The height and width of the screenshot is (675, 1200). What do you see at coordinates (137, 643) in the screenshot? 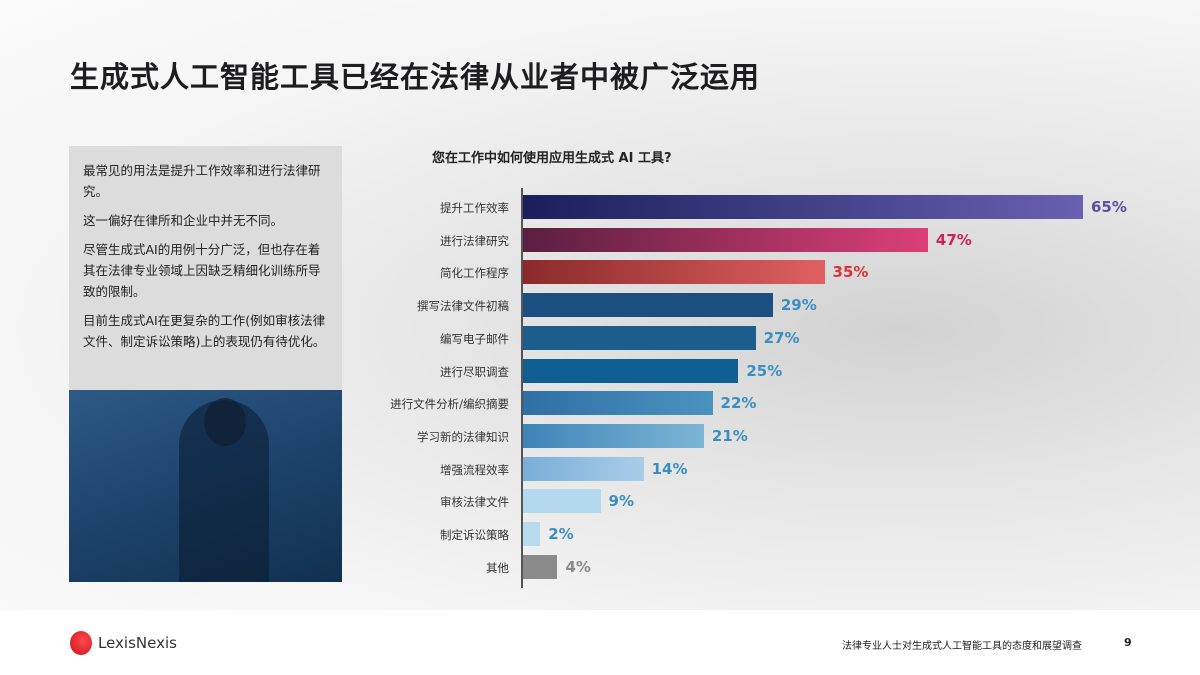
I see `brand-name: LexisNexis` at bounding box center [137, 643].